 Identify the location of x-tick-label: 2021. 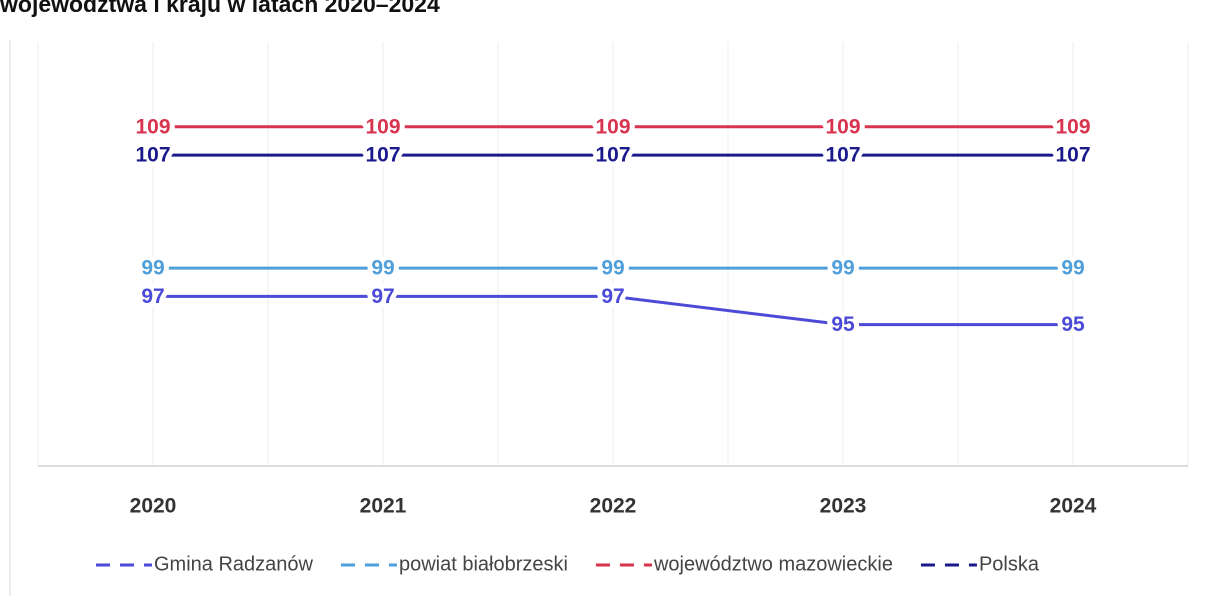
(383, 506).